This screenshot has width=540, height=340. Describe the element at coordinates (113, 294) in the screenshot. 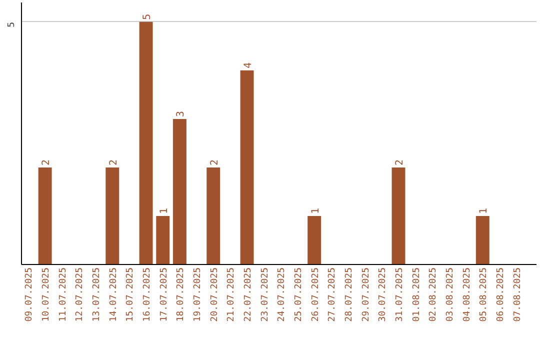

I see `x-tick-label: 14.07.2025` at that location.